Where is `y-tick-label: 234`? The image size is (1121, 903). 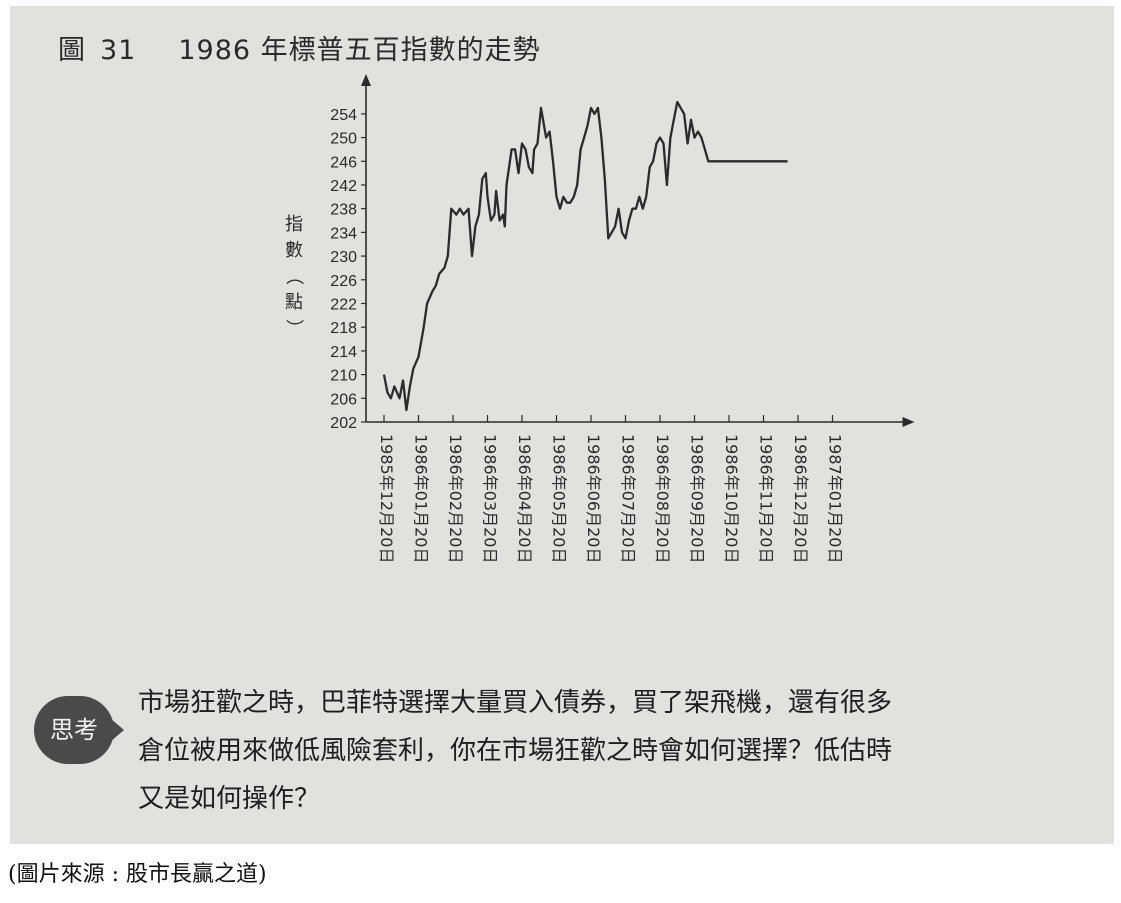 y-tick-label: 234 is located at coordinates (343, 233).